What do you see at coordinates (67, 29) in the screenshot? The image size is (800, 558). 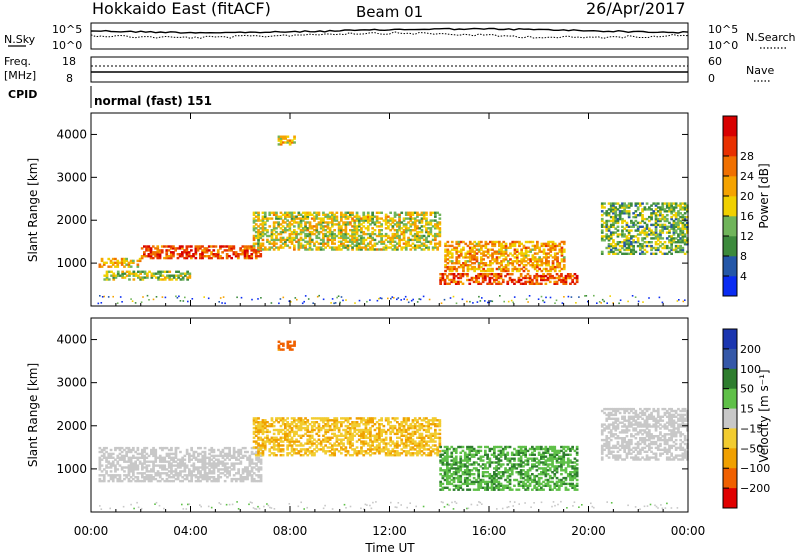 I see `noise-left-tick-top: 10^5` at bounding box center [67, 29].